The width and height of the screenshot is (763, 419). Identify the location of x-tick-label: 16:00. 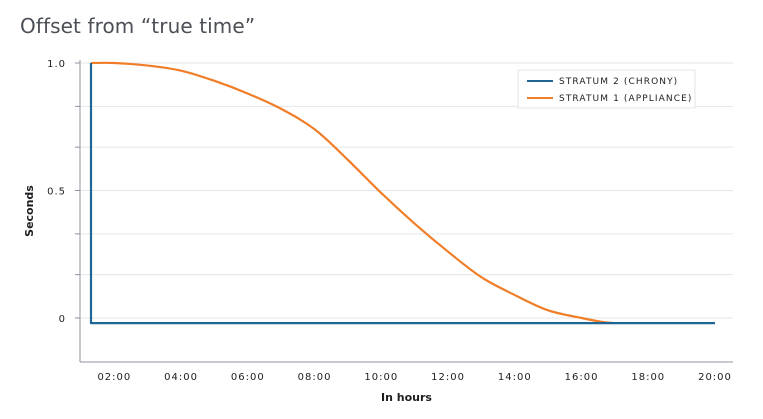
(582, 377).